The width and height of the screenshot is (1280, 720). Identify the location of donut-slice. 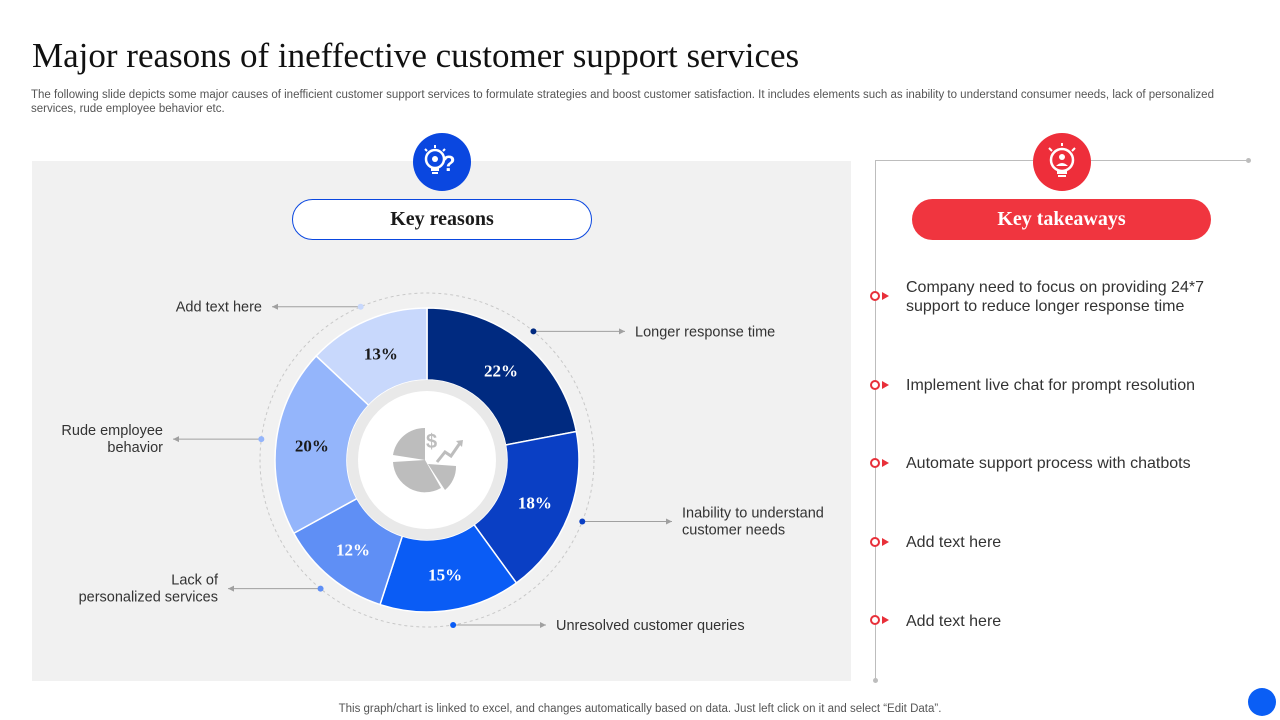
(502, 376).